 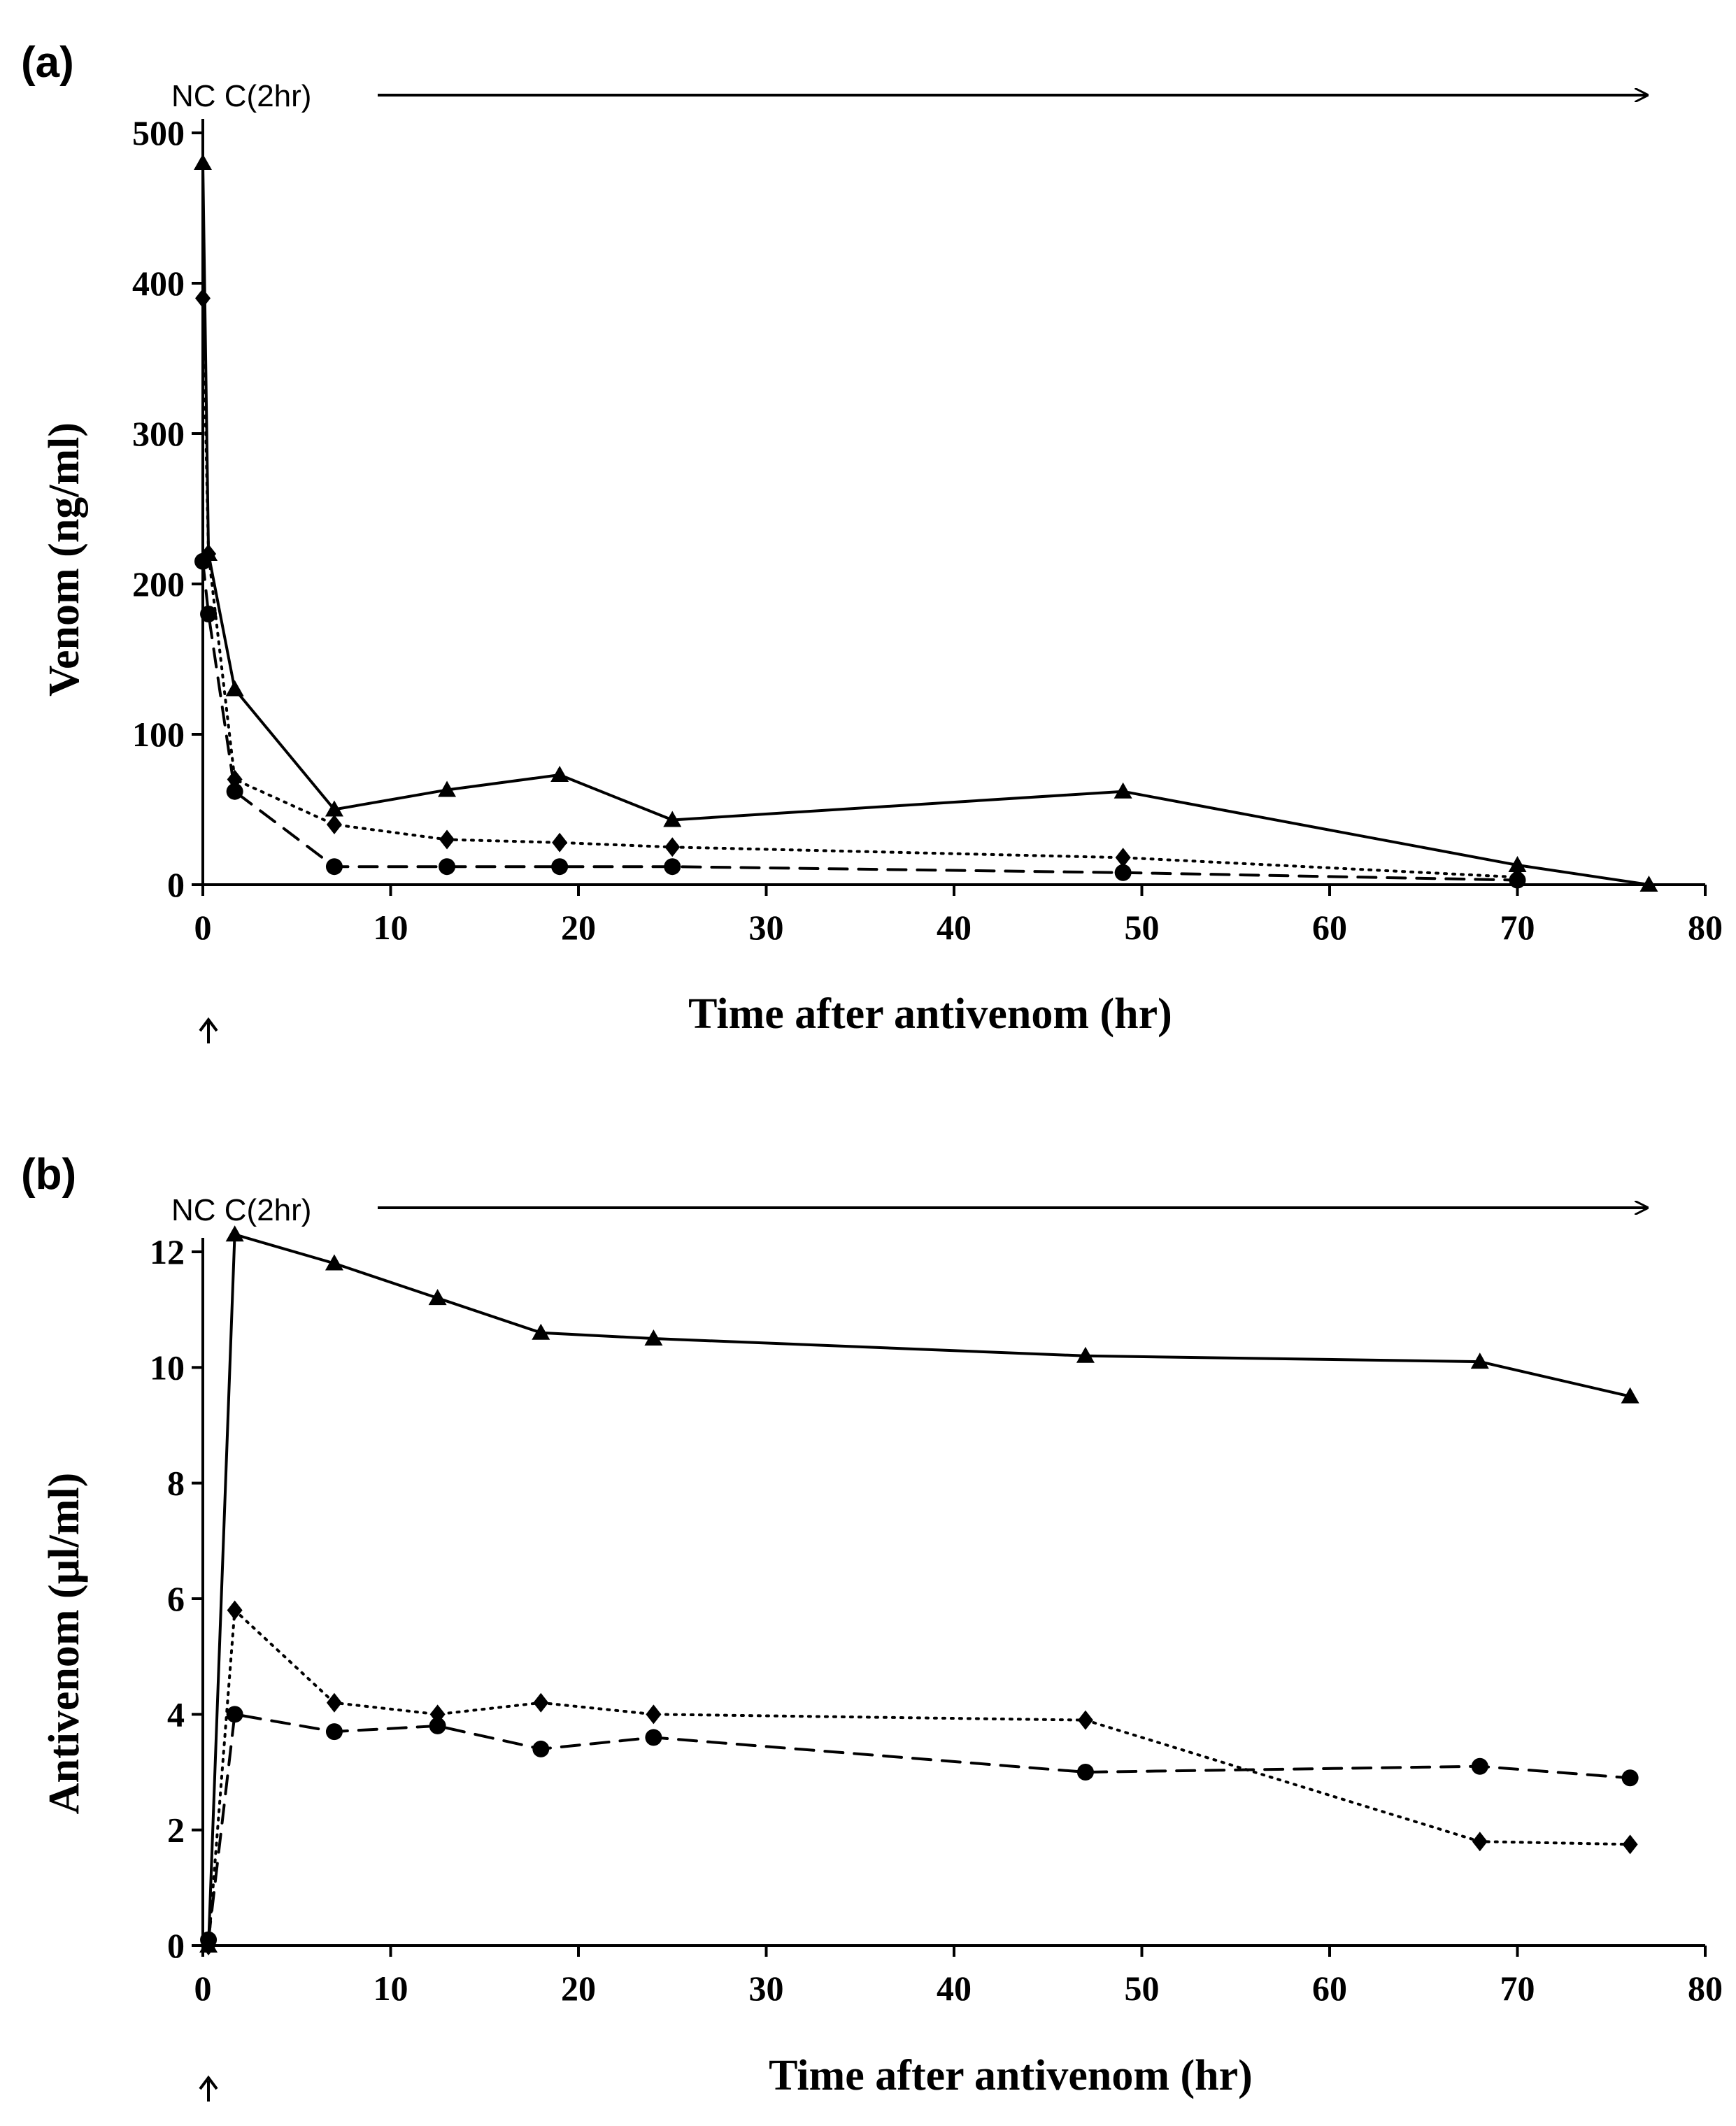 I want to click on panel-a-y-tick-label: 200, so click(x=158, y=584).